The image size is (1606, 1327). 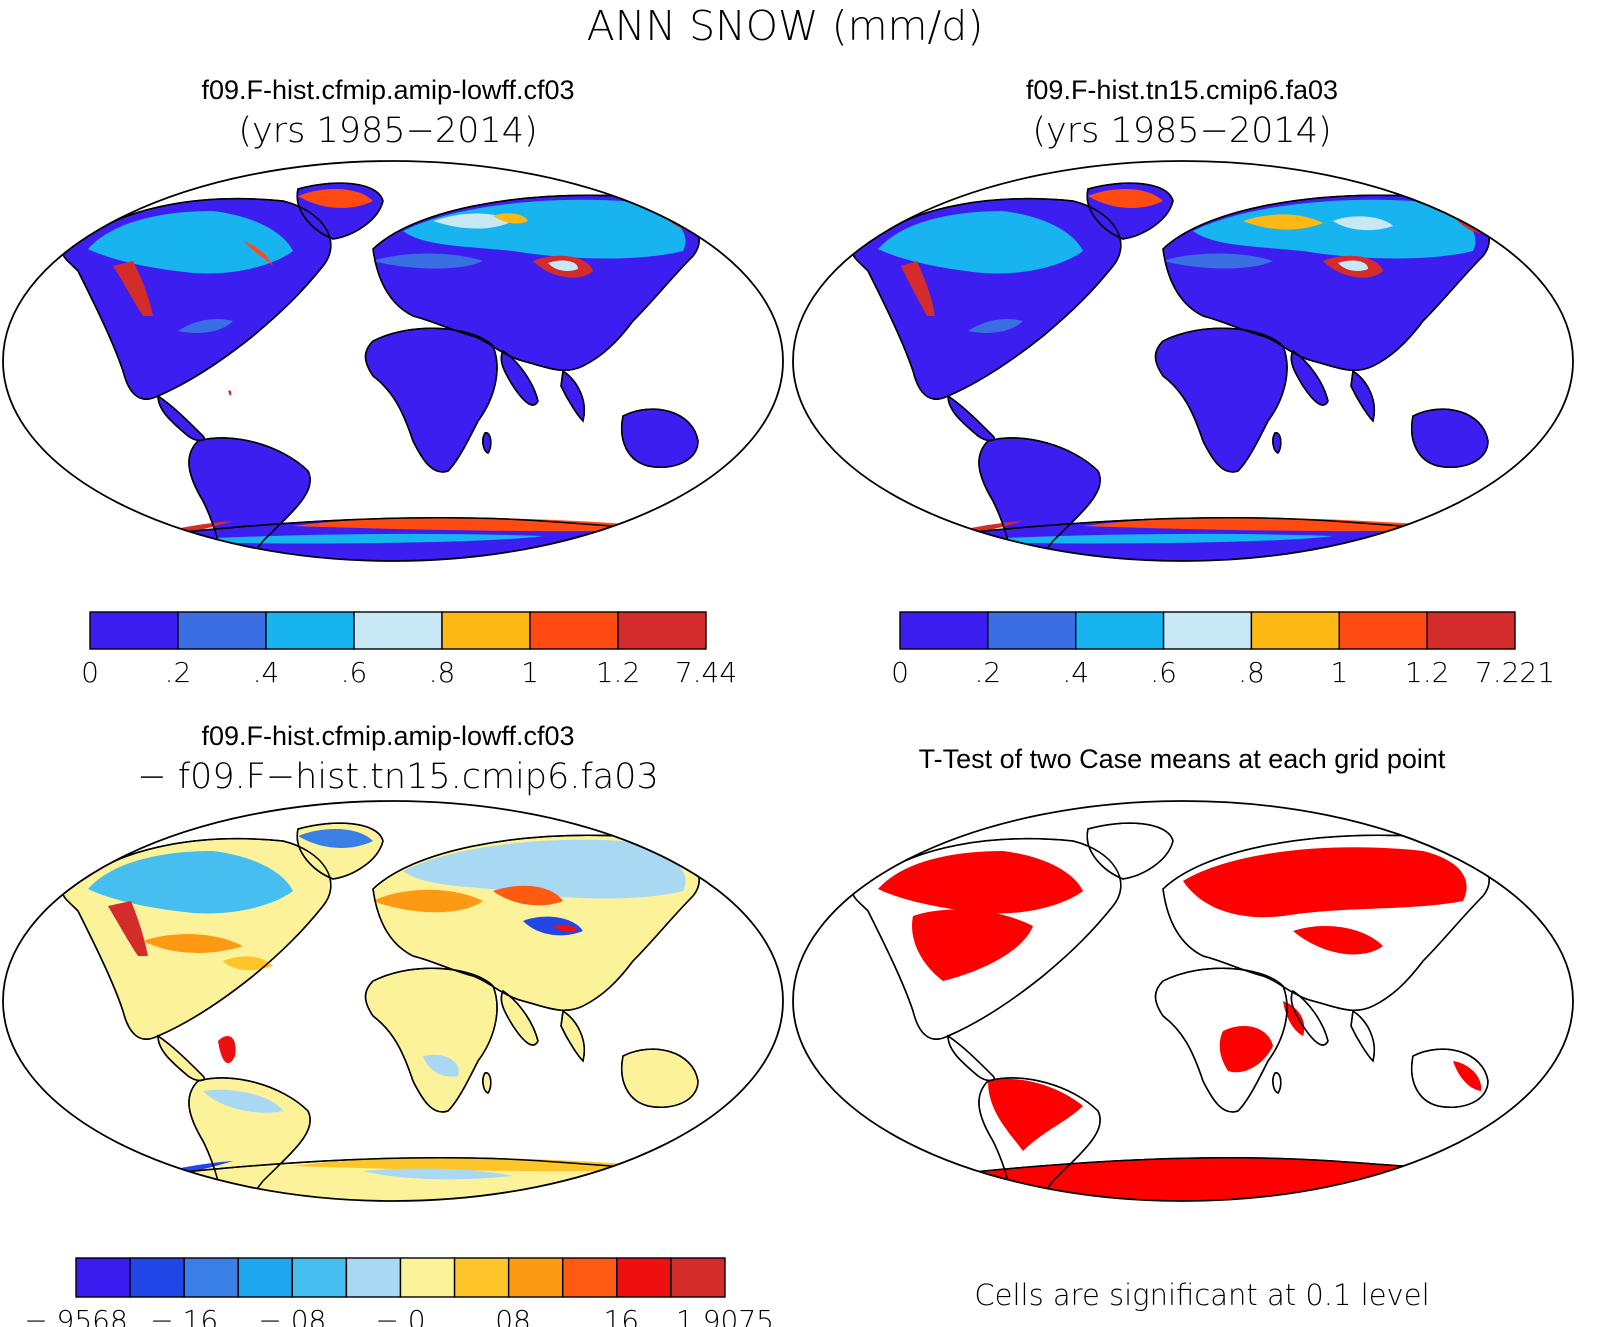 I want to click on snow-contours, so click(x=1180, y=366).